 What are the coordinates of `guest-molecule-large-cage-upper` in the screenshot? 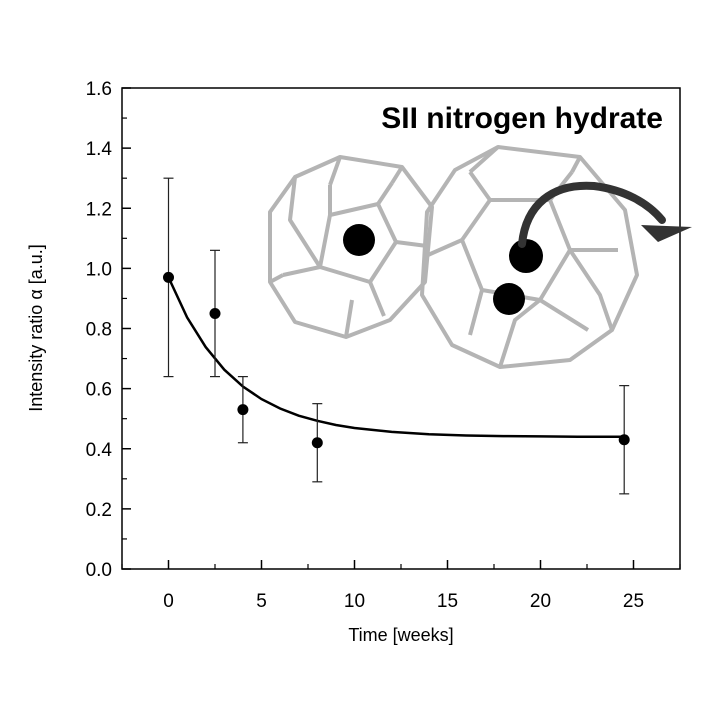 It's located at (526, 256).